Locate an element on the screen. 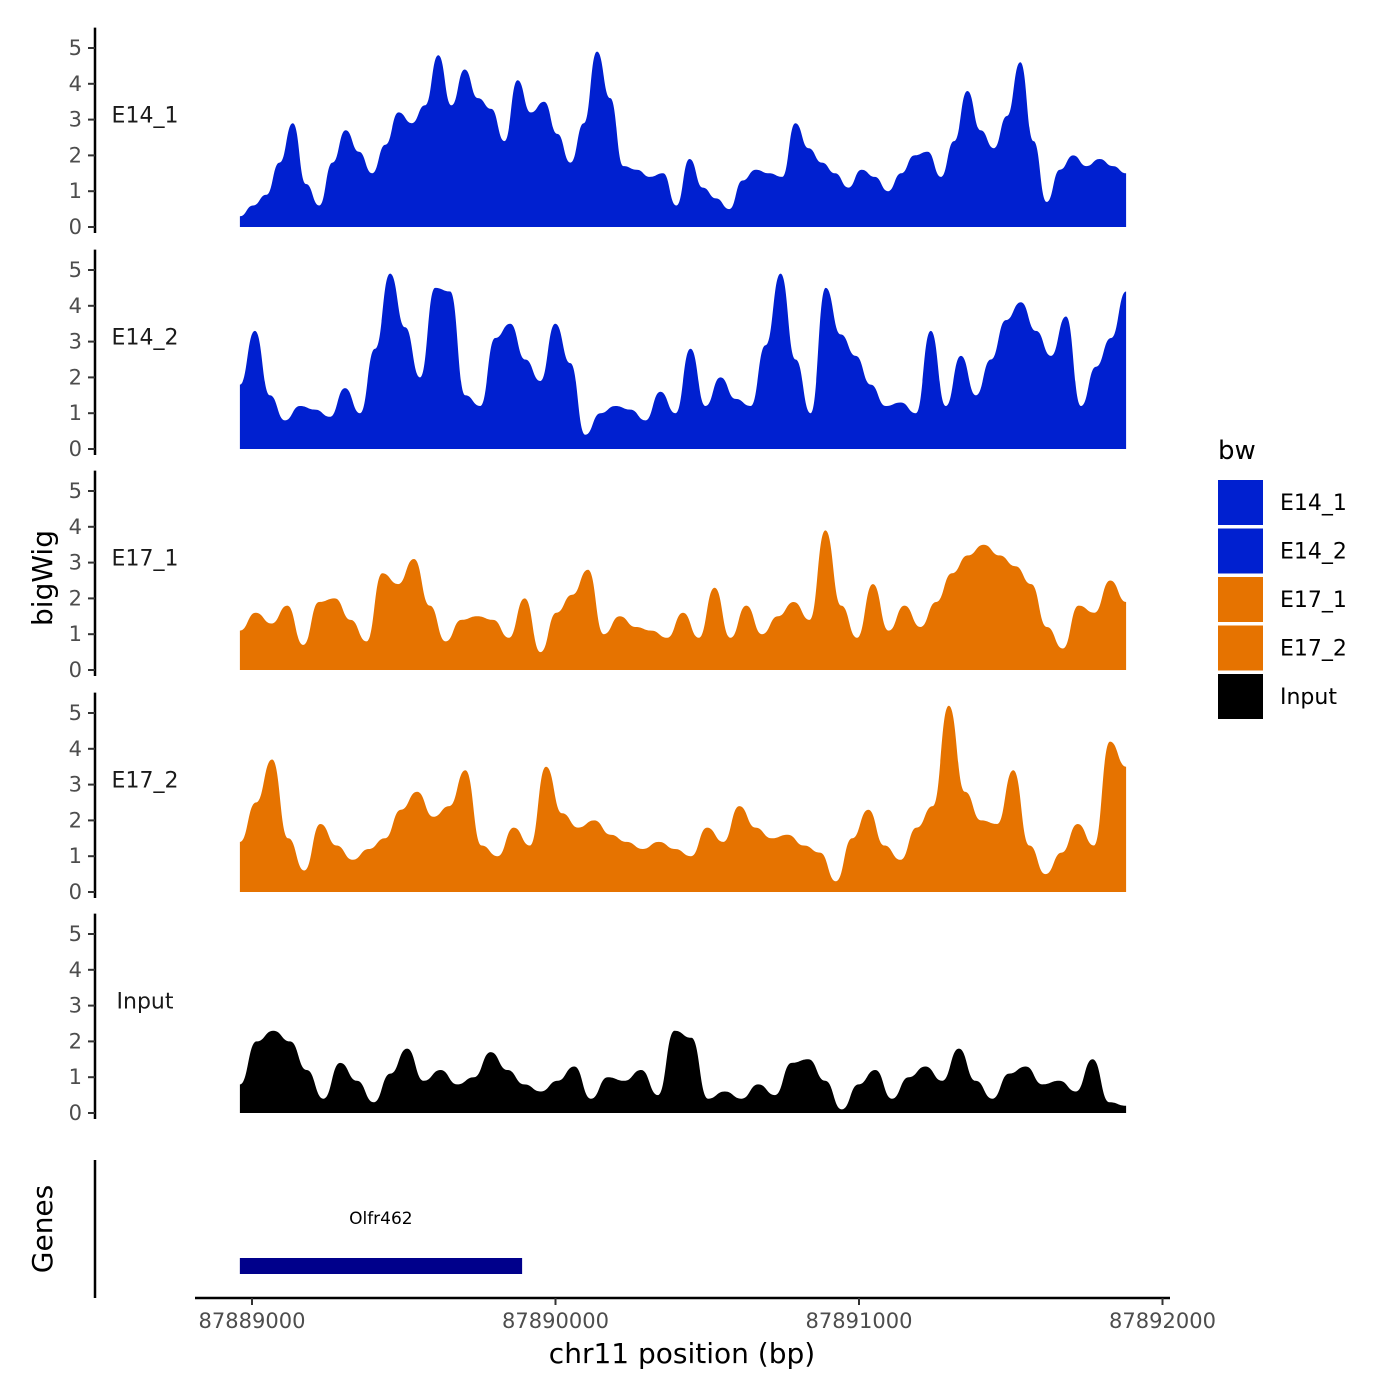 The height and width of the screenshot is (1400, 1400). legend: bw E14_1 E14_2 E17_1 E17_2 Input is located at coordinates (1282, 577).